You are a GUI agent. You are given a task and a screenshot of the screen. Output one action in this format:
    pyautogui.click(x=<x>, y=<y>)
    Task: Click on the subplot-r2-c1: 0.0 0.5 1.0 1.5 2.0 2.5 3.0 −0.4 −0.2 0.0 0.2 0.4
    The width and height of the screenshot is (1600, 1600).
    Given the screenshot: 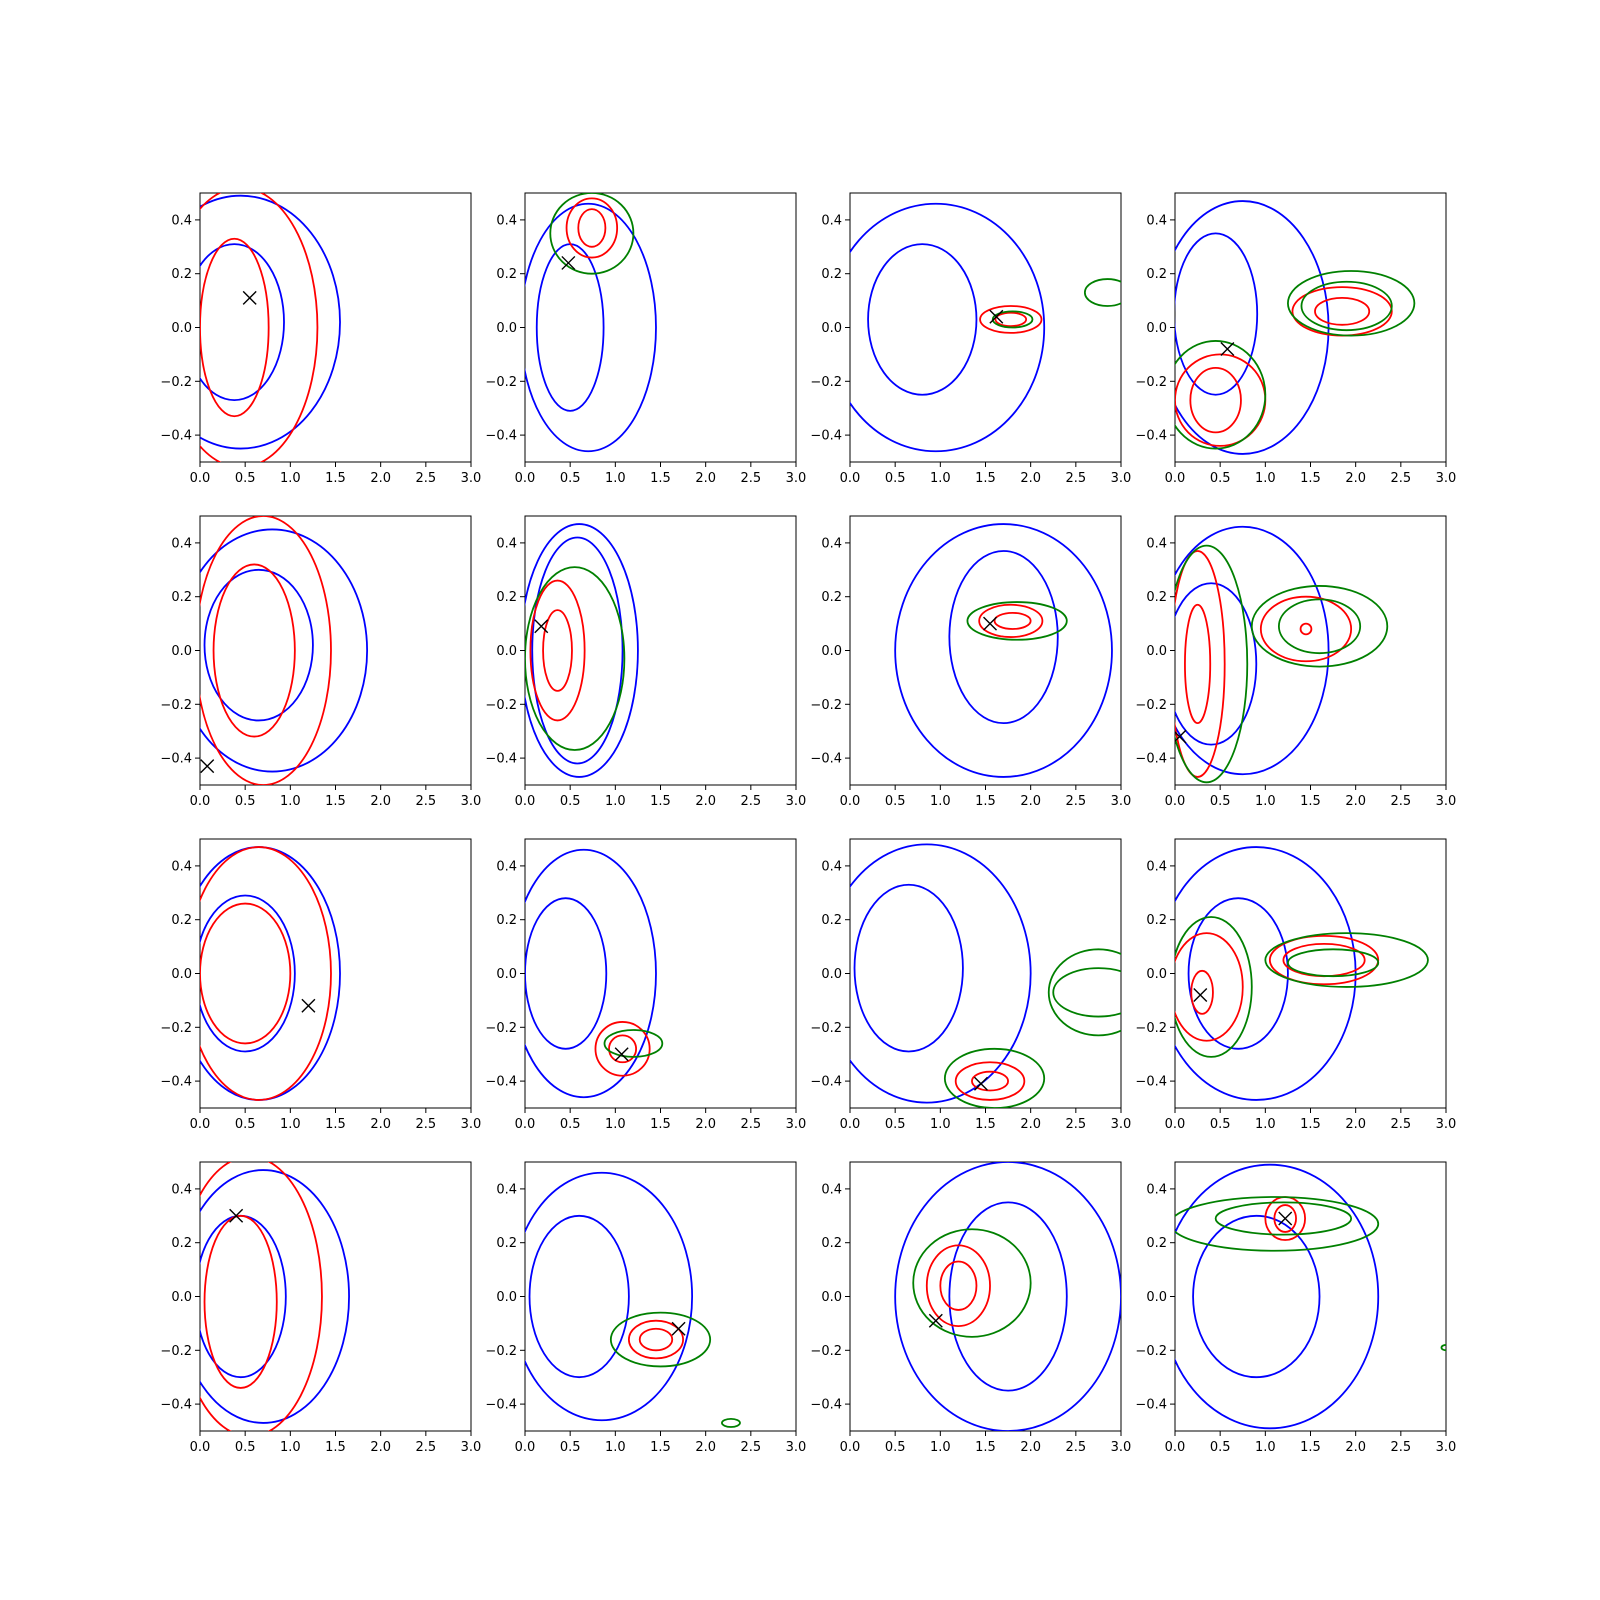 What is the action you would take?
    pyautogui.click(x=645, y=985)
    